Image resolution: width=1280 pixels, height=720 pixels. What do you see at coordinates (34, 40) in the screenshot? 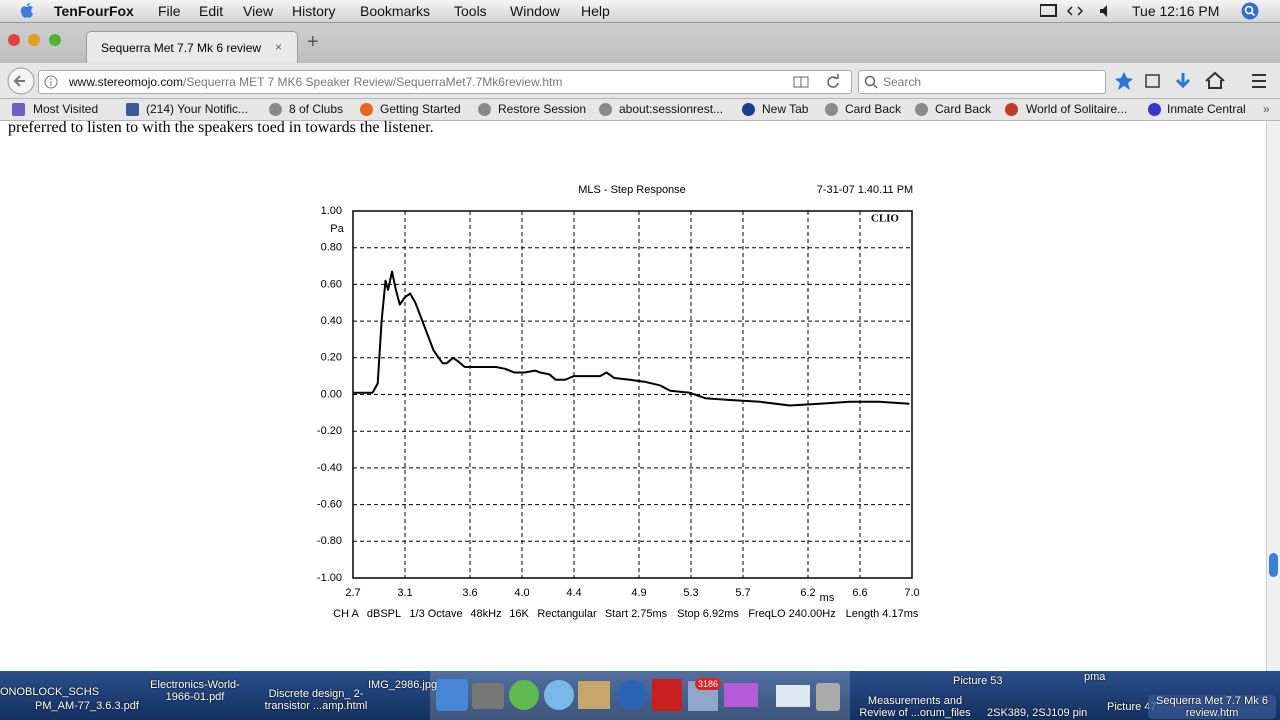
I see `minimize-window` at bounding box center [34, 40].